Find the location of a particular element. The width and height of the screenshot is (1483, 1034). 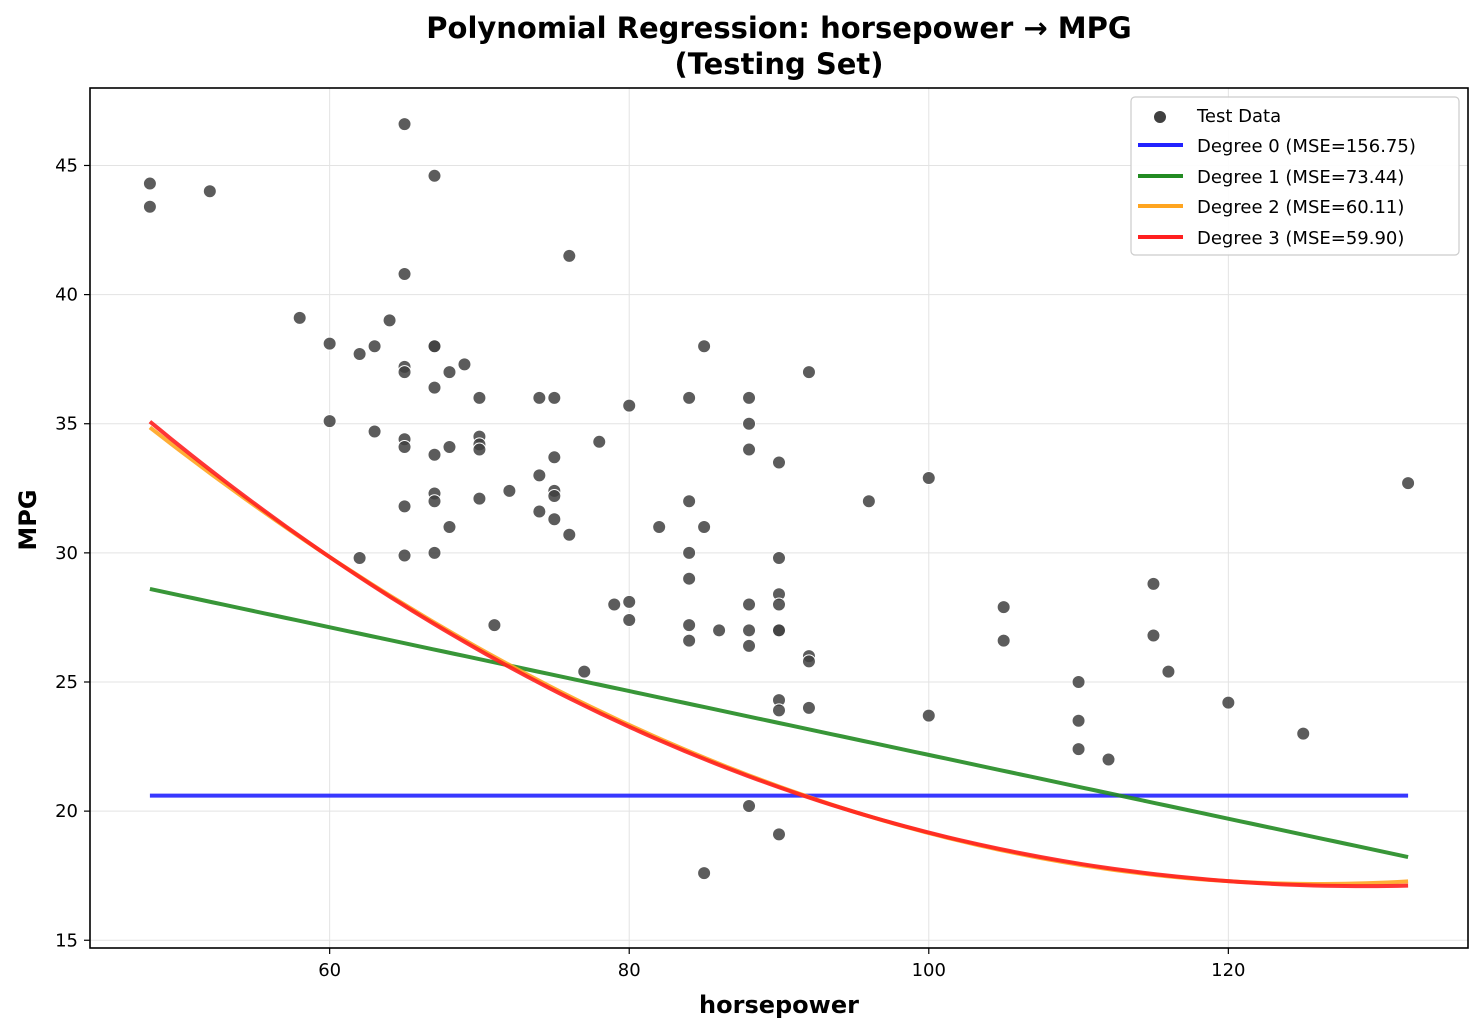

y-tick-label: 30 is located at coordinates (66, 553).